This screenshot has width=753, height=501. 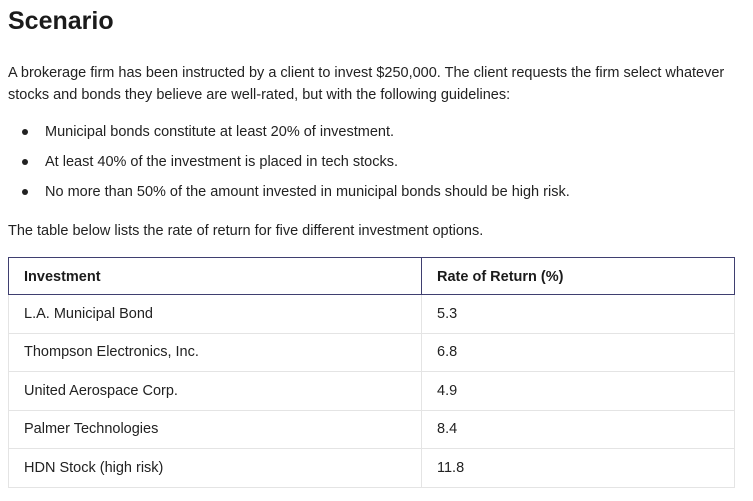 What do you see at coordinates (578, 314) in the screenshot?
I see `rate-cell: 5.3` at bounding box center [578, 314].